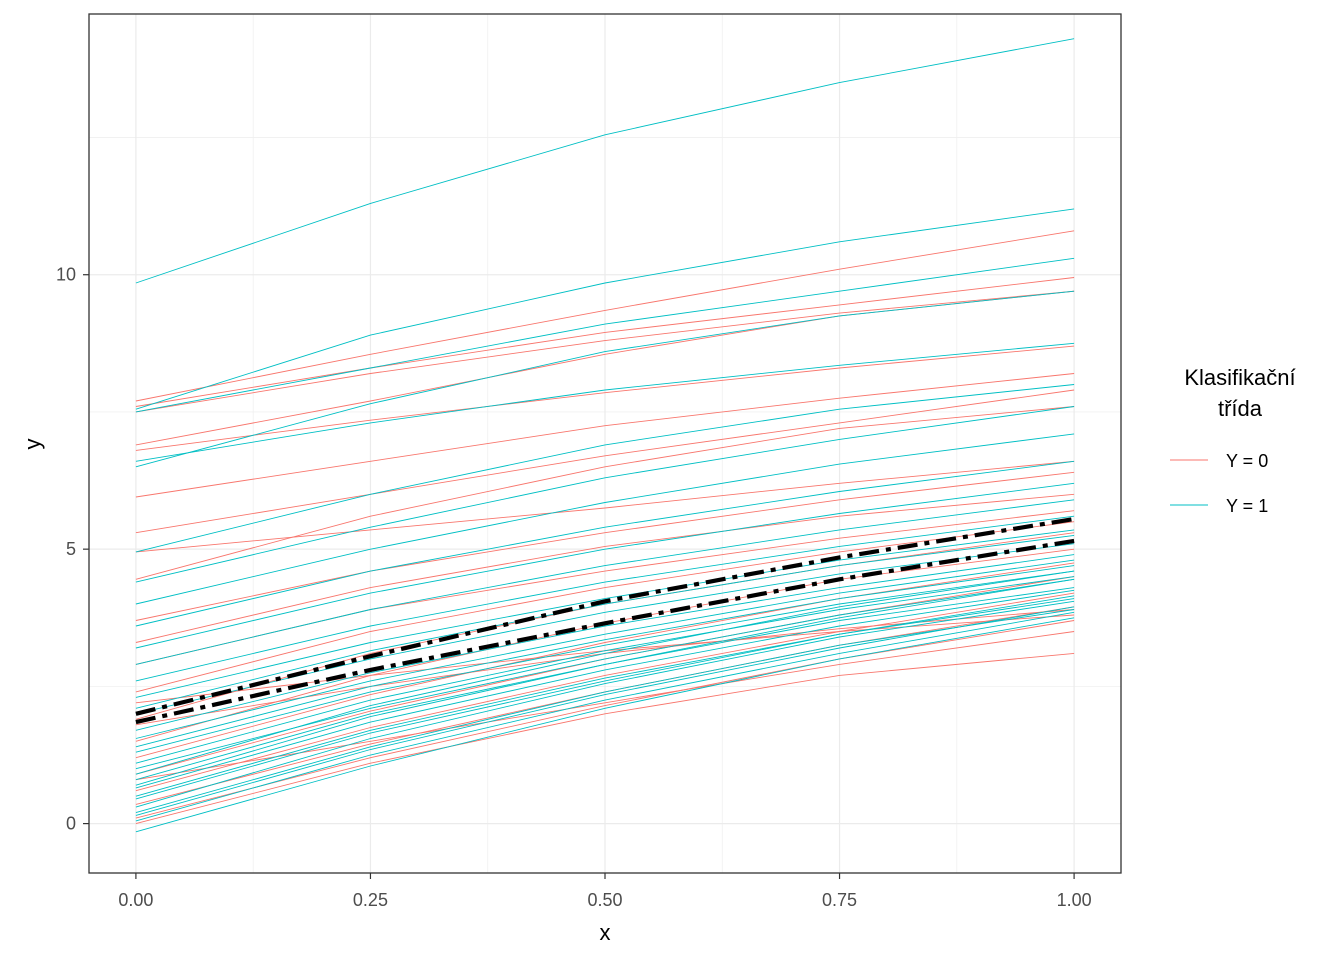  I want to click on y-tick-label: 5, so click(71, 549).